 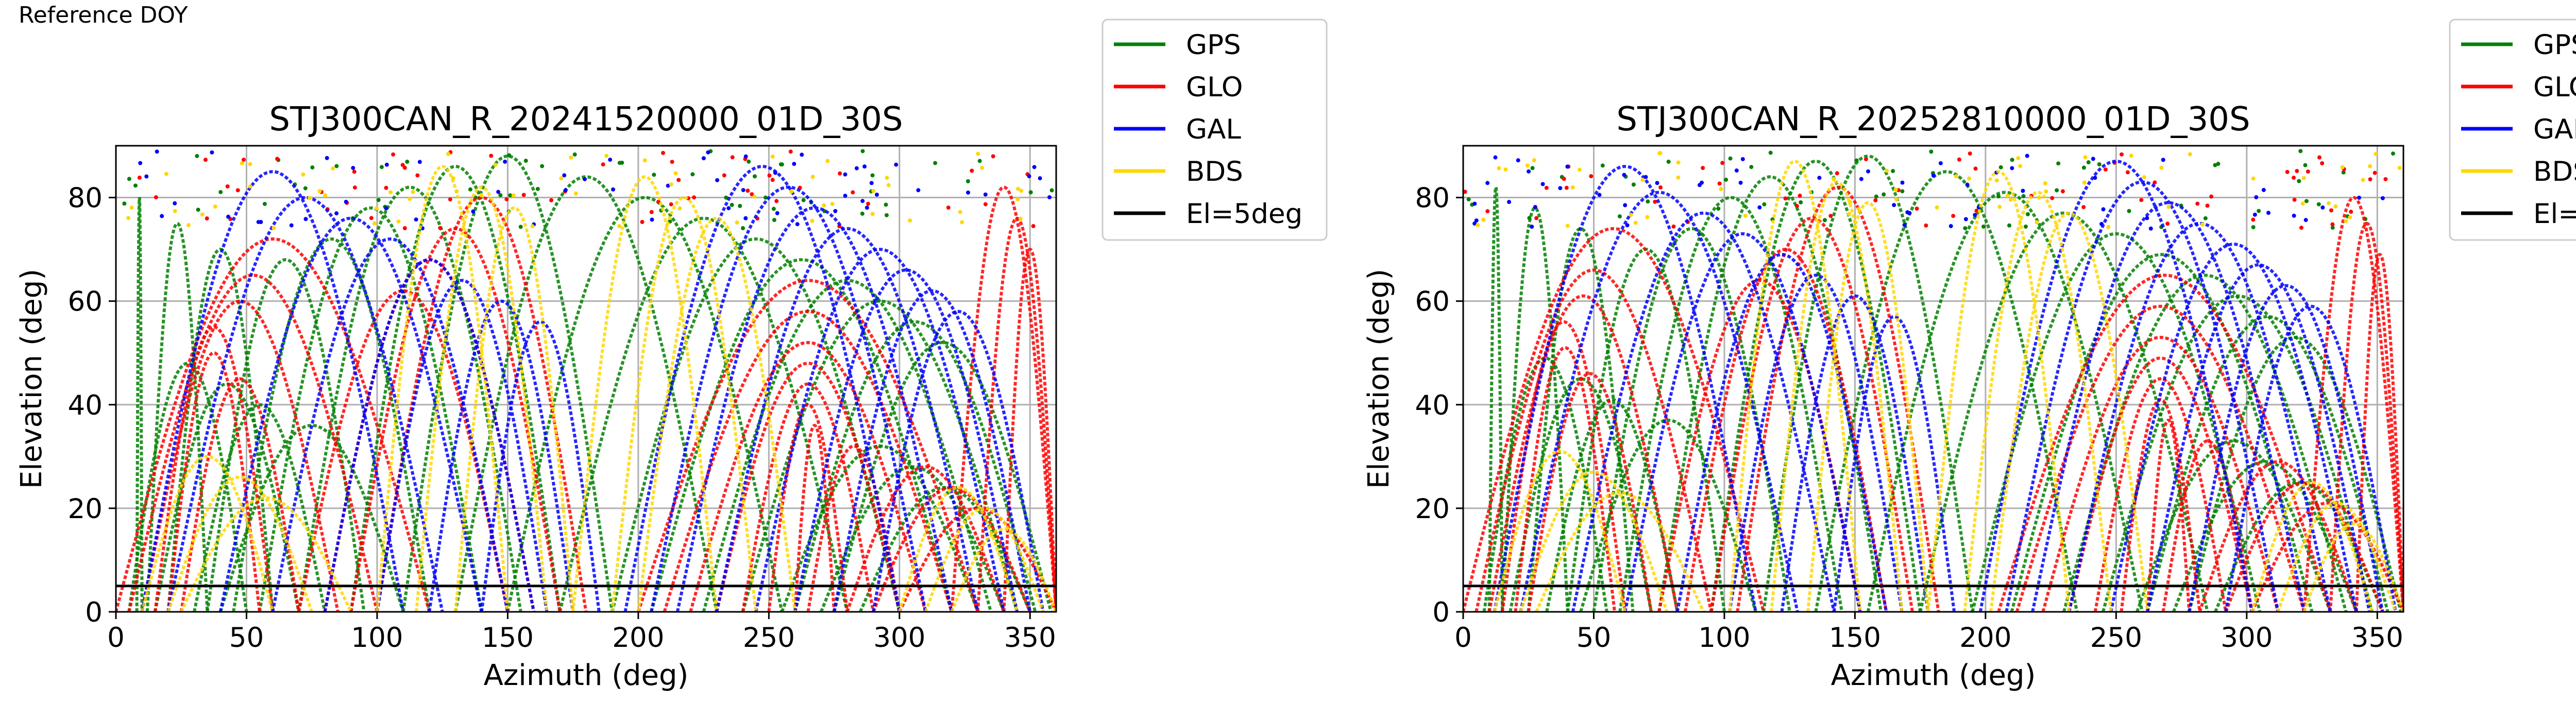 I want to click on x-tick-label: 0, so click(x=1463, y=638).